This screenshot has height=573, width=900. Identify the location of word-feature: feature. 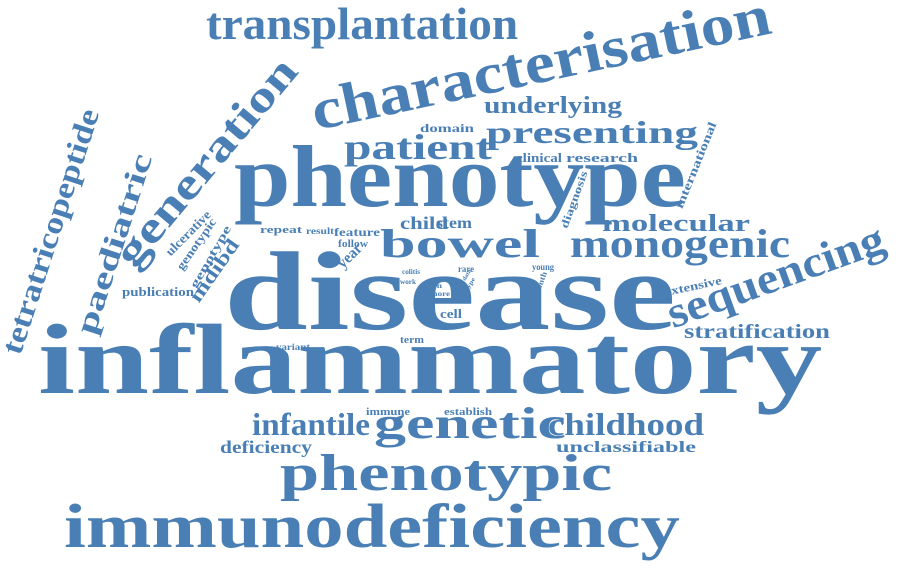
(357, 232).